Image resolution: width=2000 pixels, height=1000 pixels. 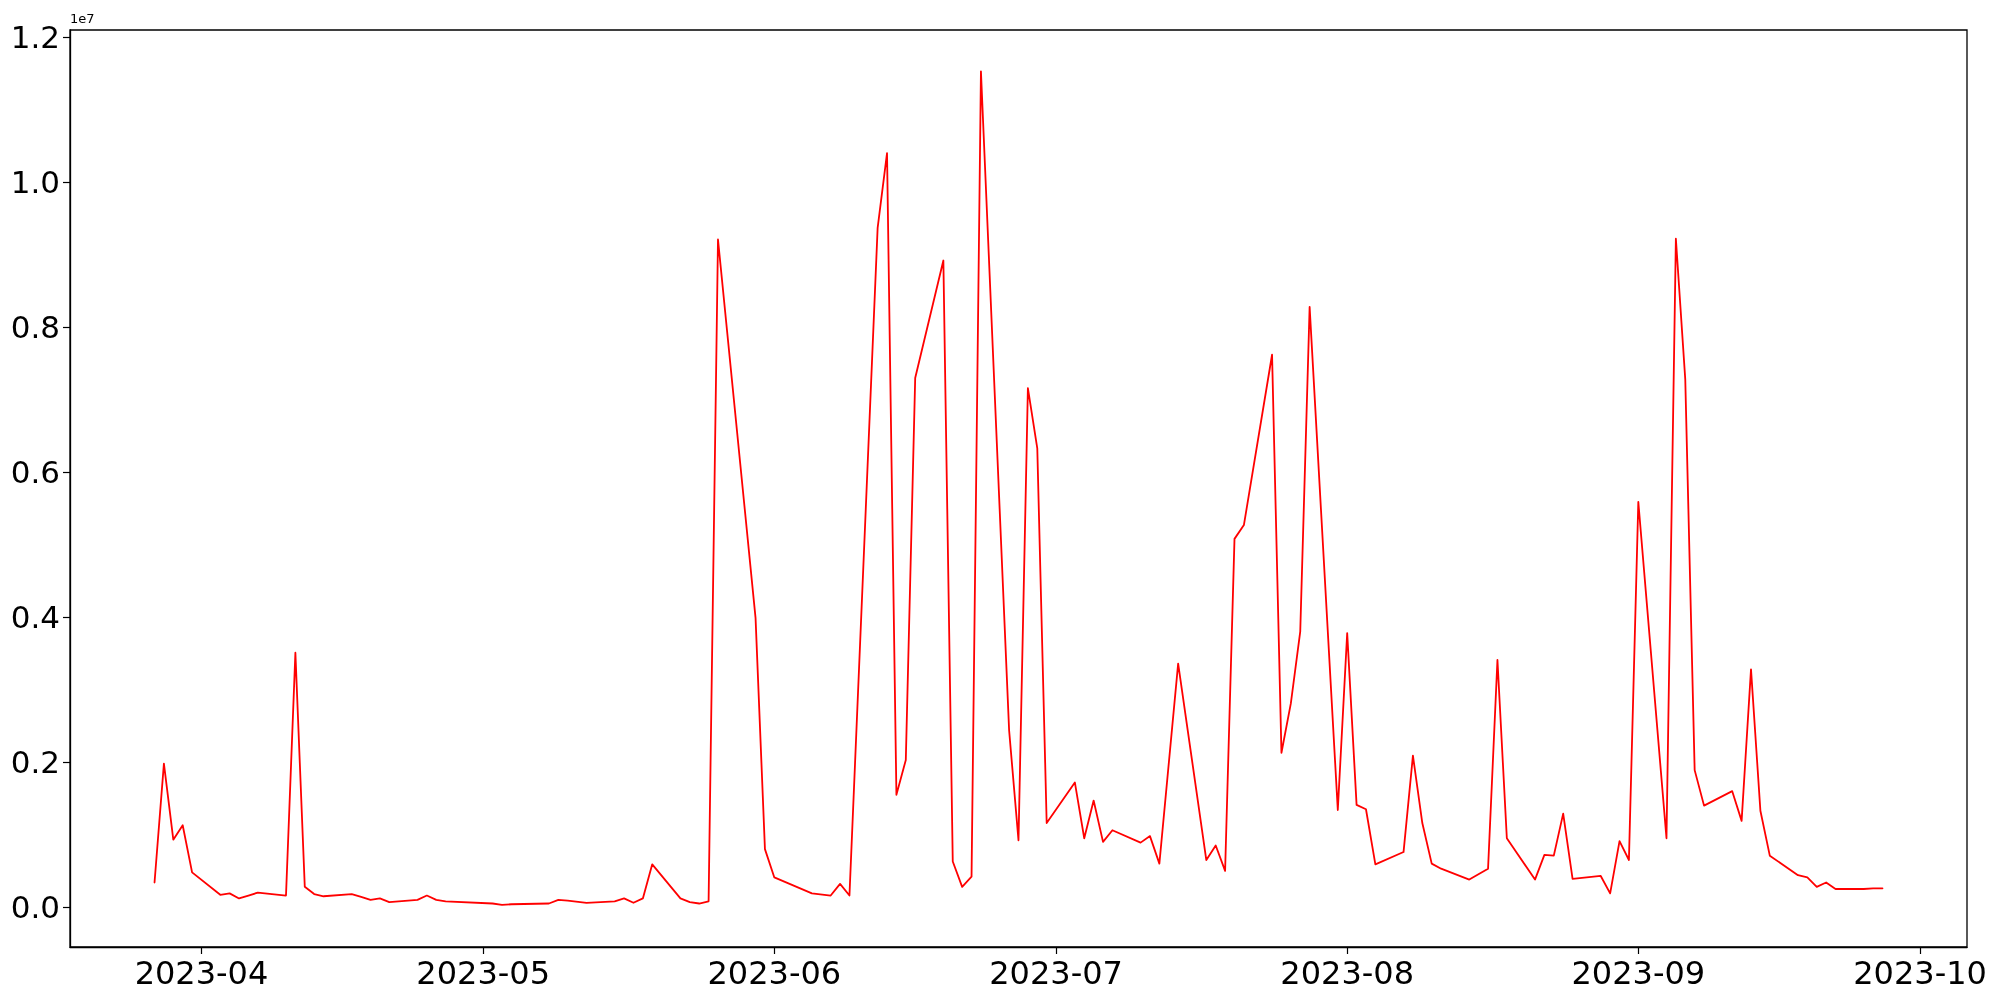 What do you see at coordinates (201, 973) in the screenshot?
I see `x-tick-label: 2023-04` at bounding box center [201, 973].